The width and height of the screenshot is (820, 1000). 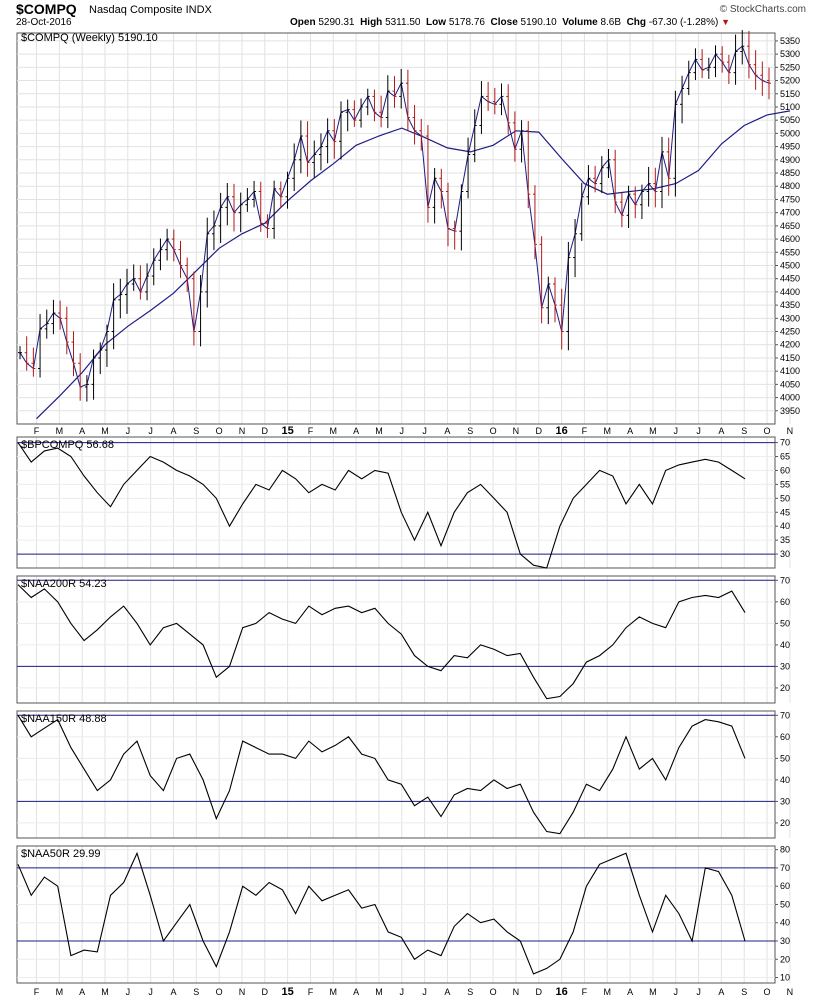 What do you see at coordinates (580, 22) in the screenshot?
I see `volume-label: Volume` at bounding box center [580, 22].